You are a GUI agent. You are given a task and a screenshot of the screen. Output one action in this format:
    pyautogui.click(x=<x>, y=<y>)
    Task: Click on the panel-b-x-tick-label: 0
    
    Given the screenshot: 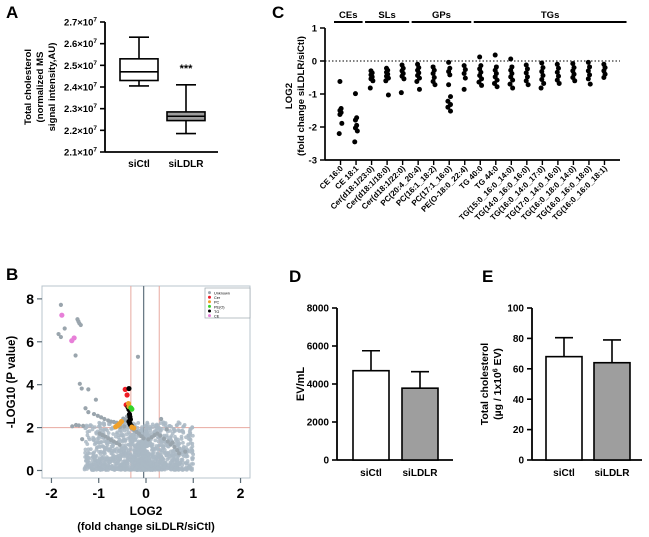 What is the action you would take?
    pyautogui.click(x=146, y=493)
    